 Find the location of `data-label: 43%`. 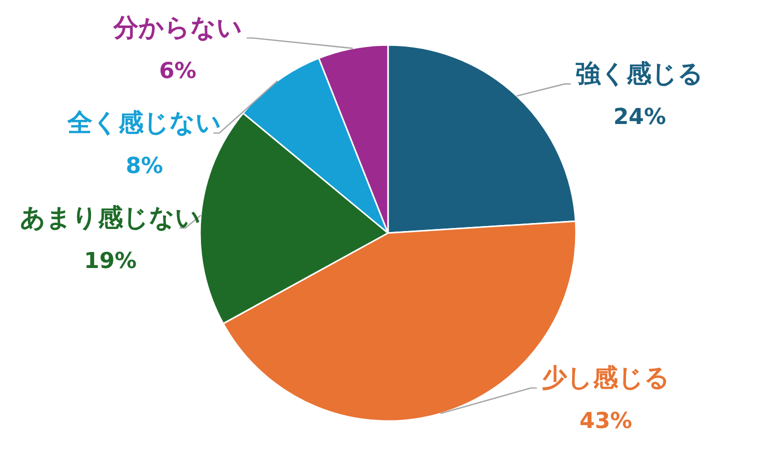

data-label: 43% is located at coordinates (606, 421).